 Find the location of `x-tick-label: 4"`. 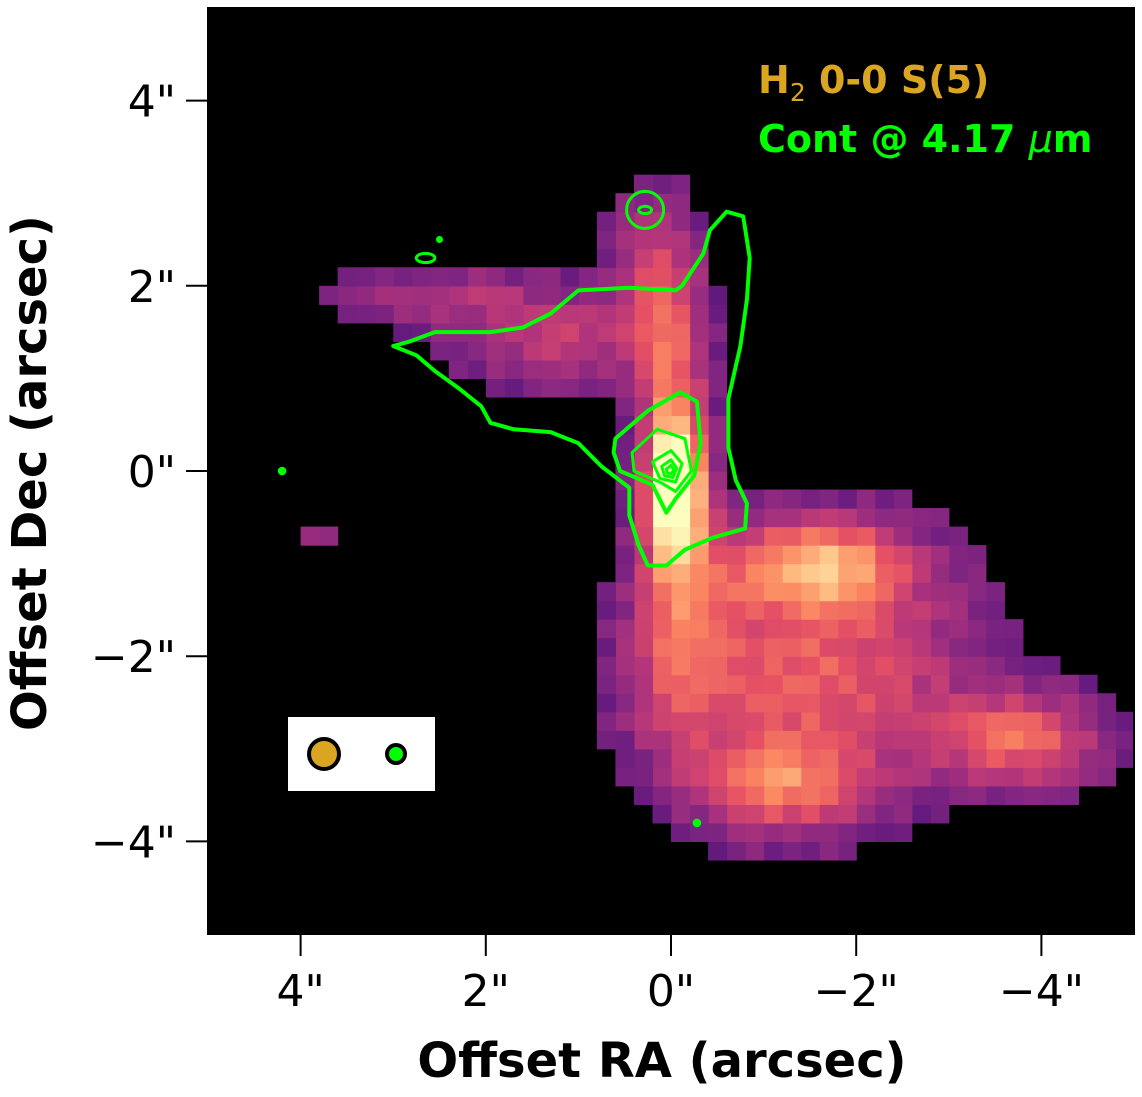

x-tick-label: 4" is located at coordinates (300, 991).